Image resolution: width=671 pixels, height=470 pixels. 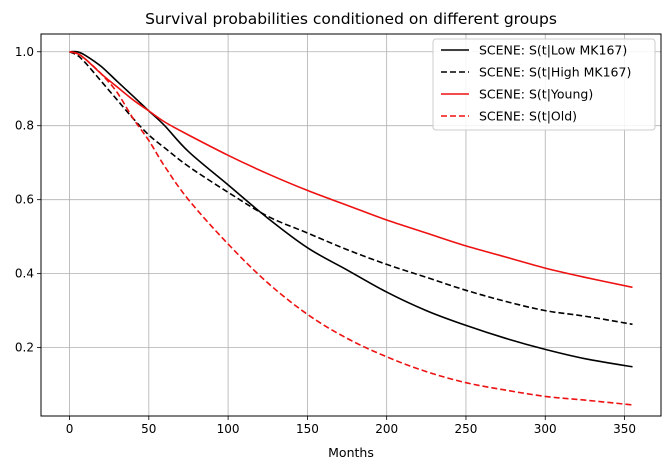 What do you see at coordinates (24, 200) in the screenshot?
I see `y-tick-label: 0.6` at bounding box center [24, 200].